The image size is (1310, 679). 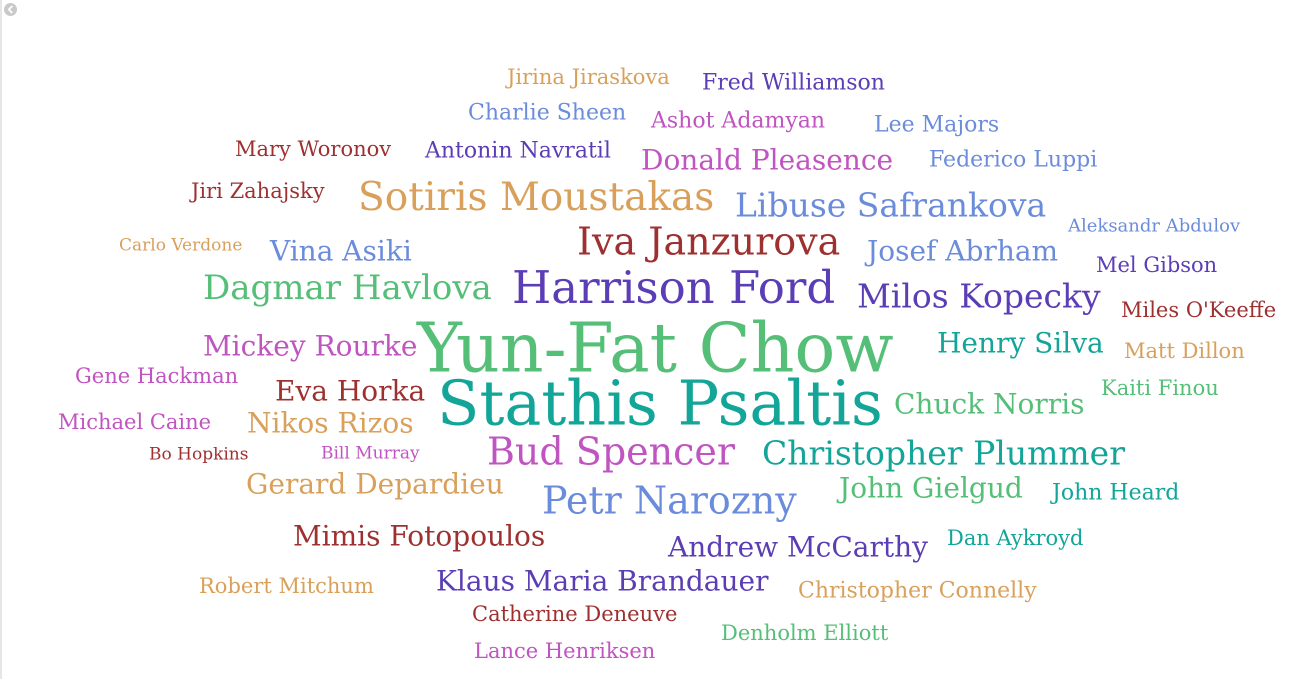 I want to click on word-harrison-ford: Harrison Ford, so click(x=674, y=287).